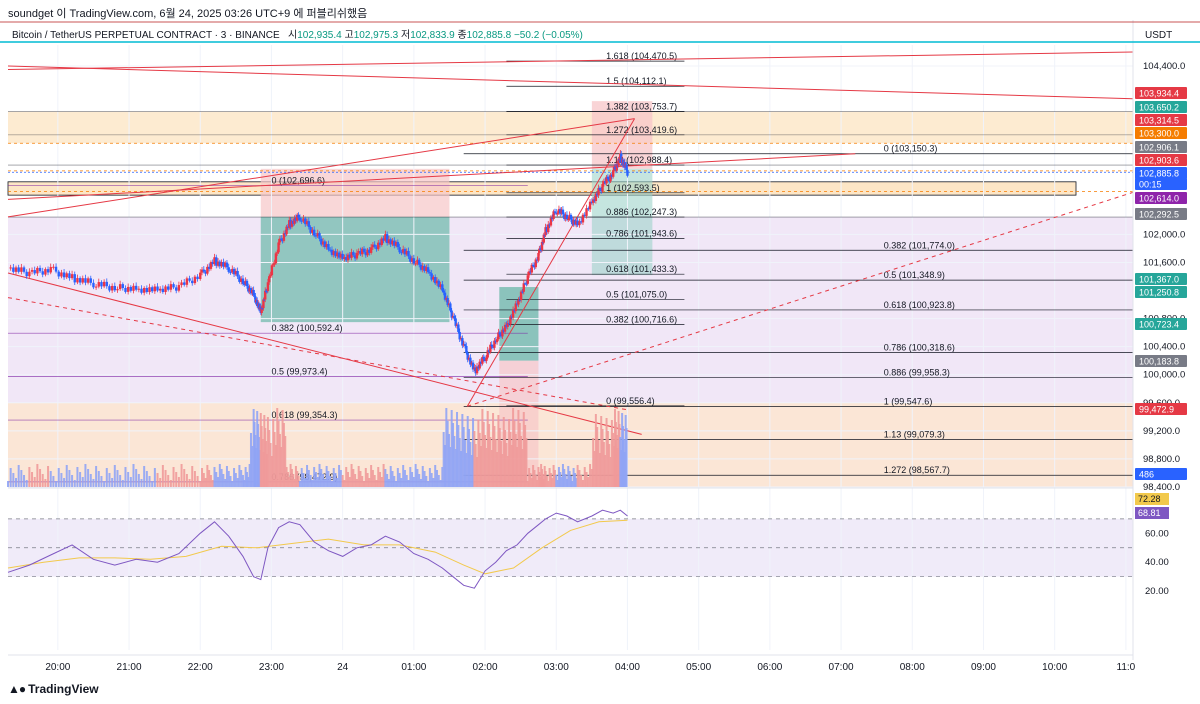 The width and height of the screenshot is (1200, 704). What do you see at coordinates (1161, 487) in the screenshot?
I see `price-tick-label: 98,400.0` at bounding box center [1161, 487].